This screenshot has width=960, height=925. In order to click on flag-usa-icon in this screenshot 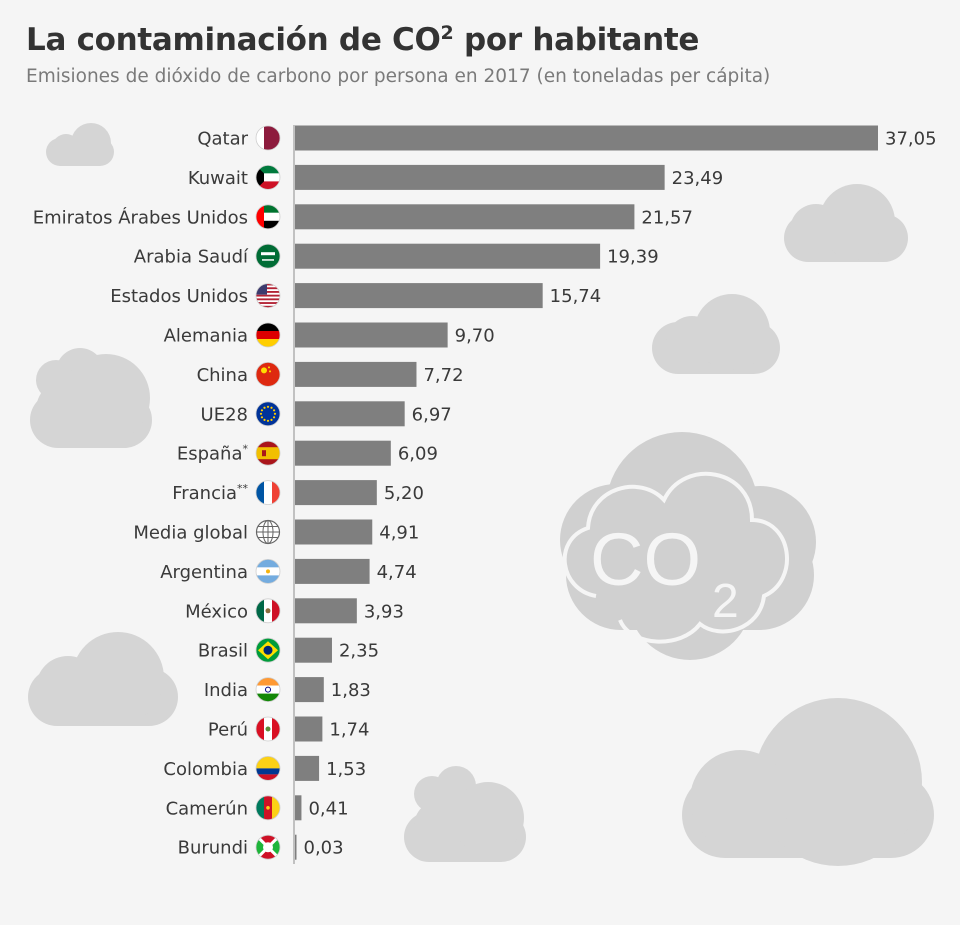, I will do `click(268, 296)`.